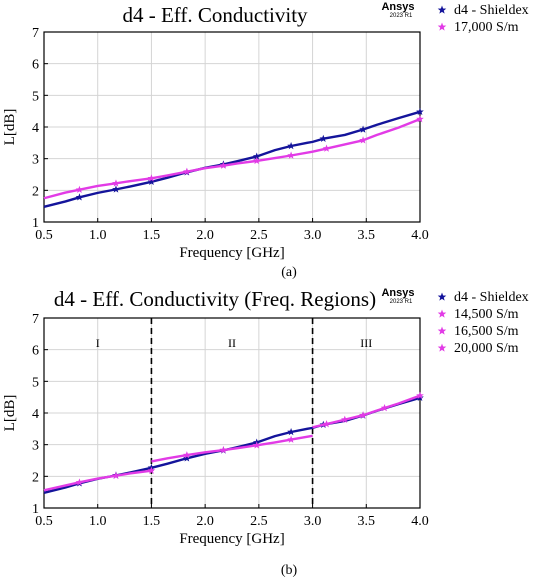 The height and width of the screenshot is (583, 550). I want to click on legend-entry: 16,500 S/m, so click(486, 331).